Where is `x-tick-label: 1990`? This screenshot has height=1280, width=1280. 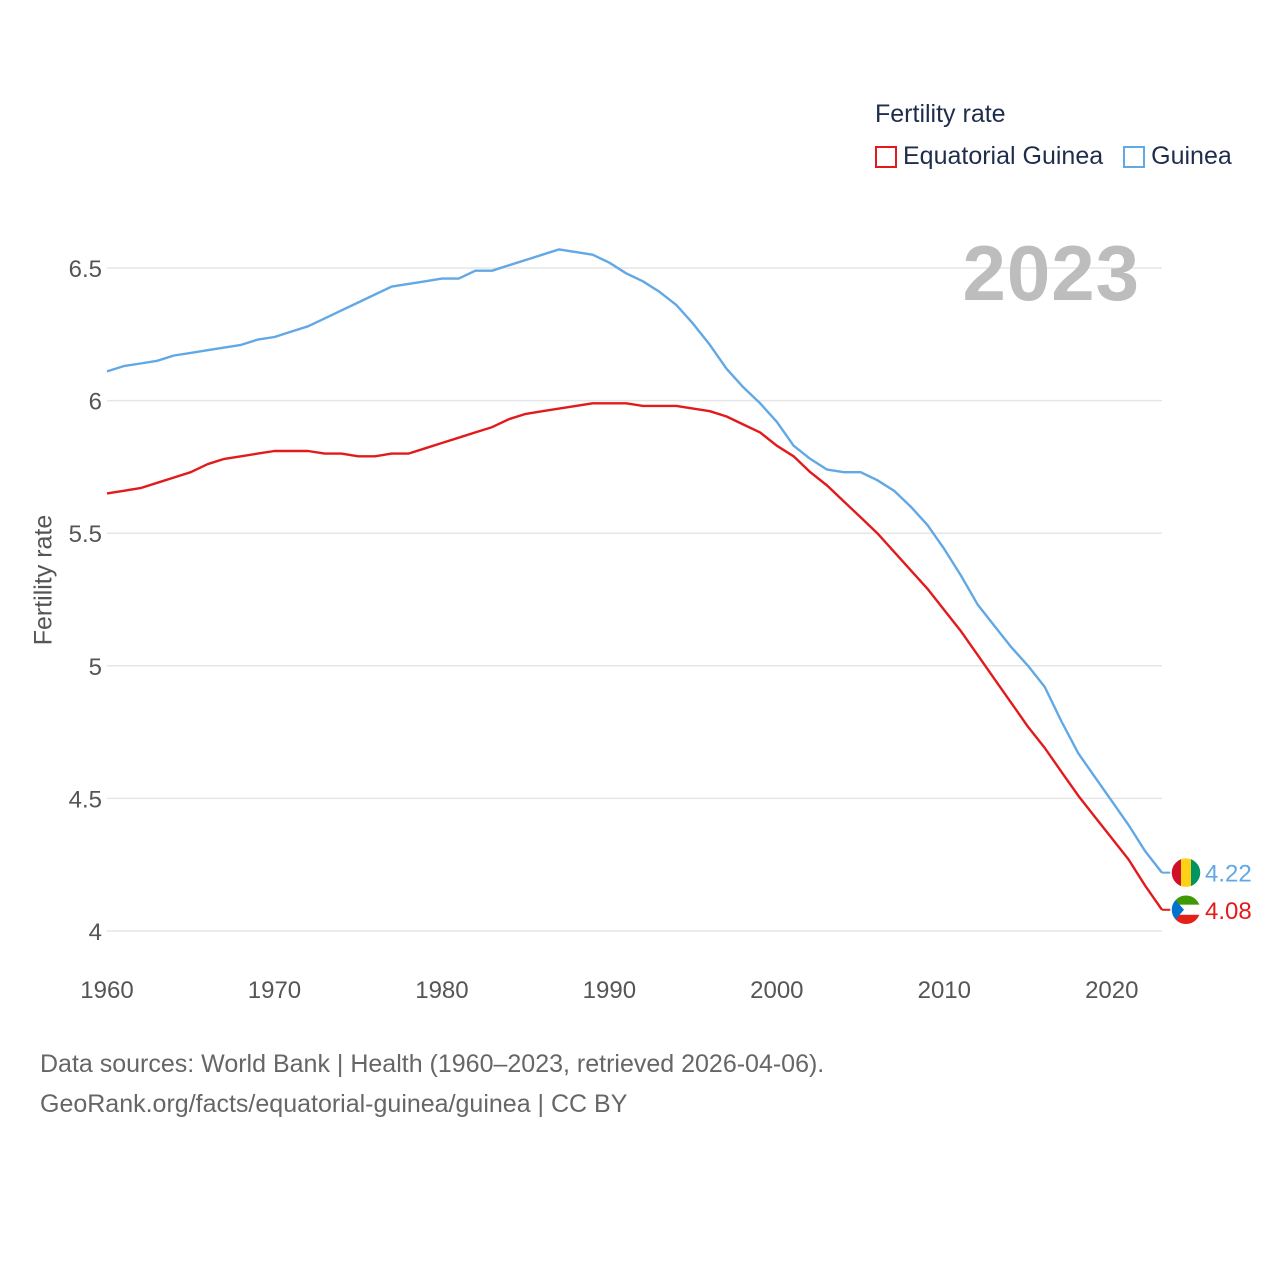 x-tick-label: 1990 is located at coordinates (609, 990).